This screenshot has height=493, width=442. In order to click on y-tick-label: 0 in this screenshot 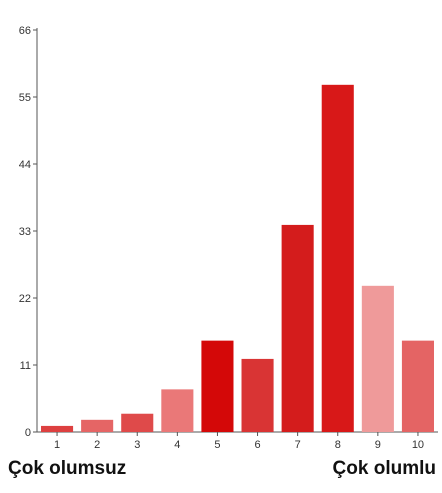, I will do `click(28, 433)`.